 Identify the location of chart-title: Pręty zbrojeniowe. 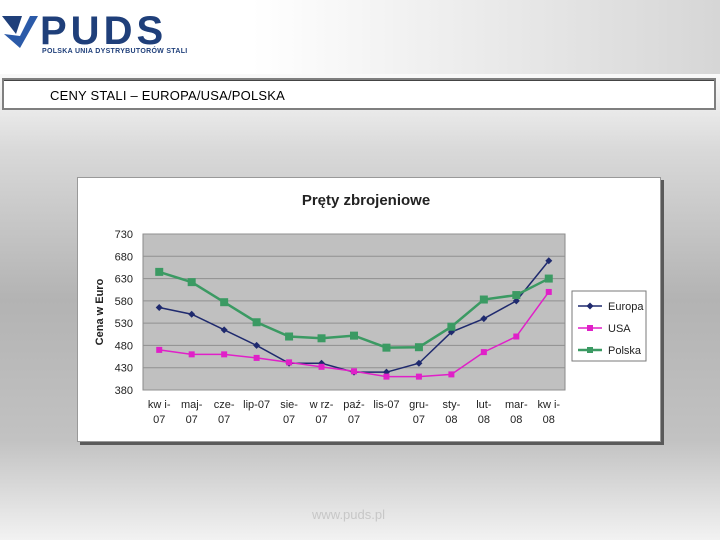
(366, 200).